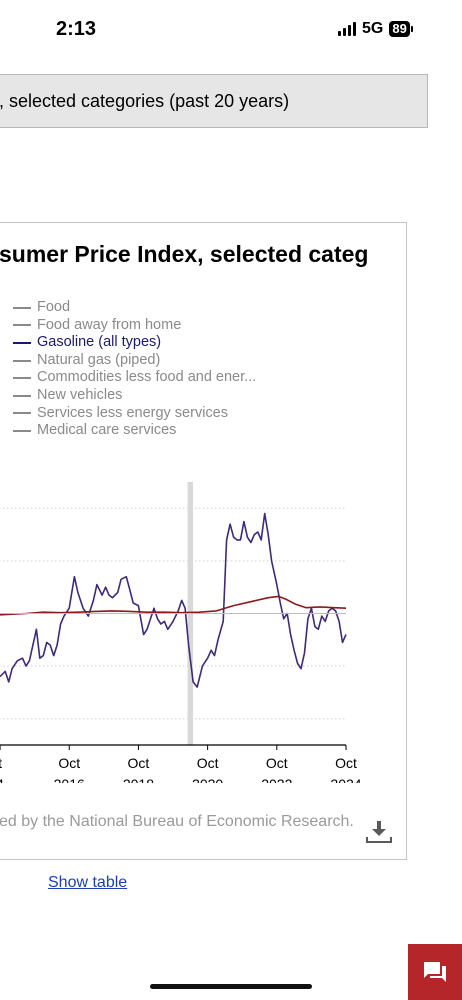  Describe the element at coordinates (109, 324) in the screenshot. I see `legend-label: Food away from home` at that location.